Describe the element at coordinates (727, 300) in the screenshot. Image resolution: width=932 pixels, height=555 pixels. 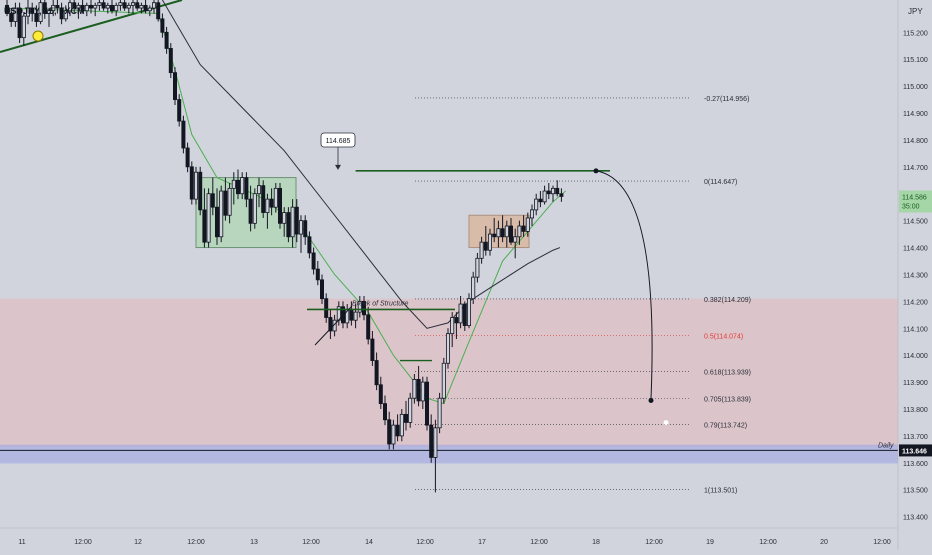
I see `fib-label: 0.382(114.209)` at that location.